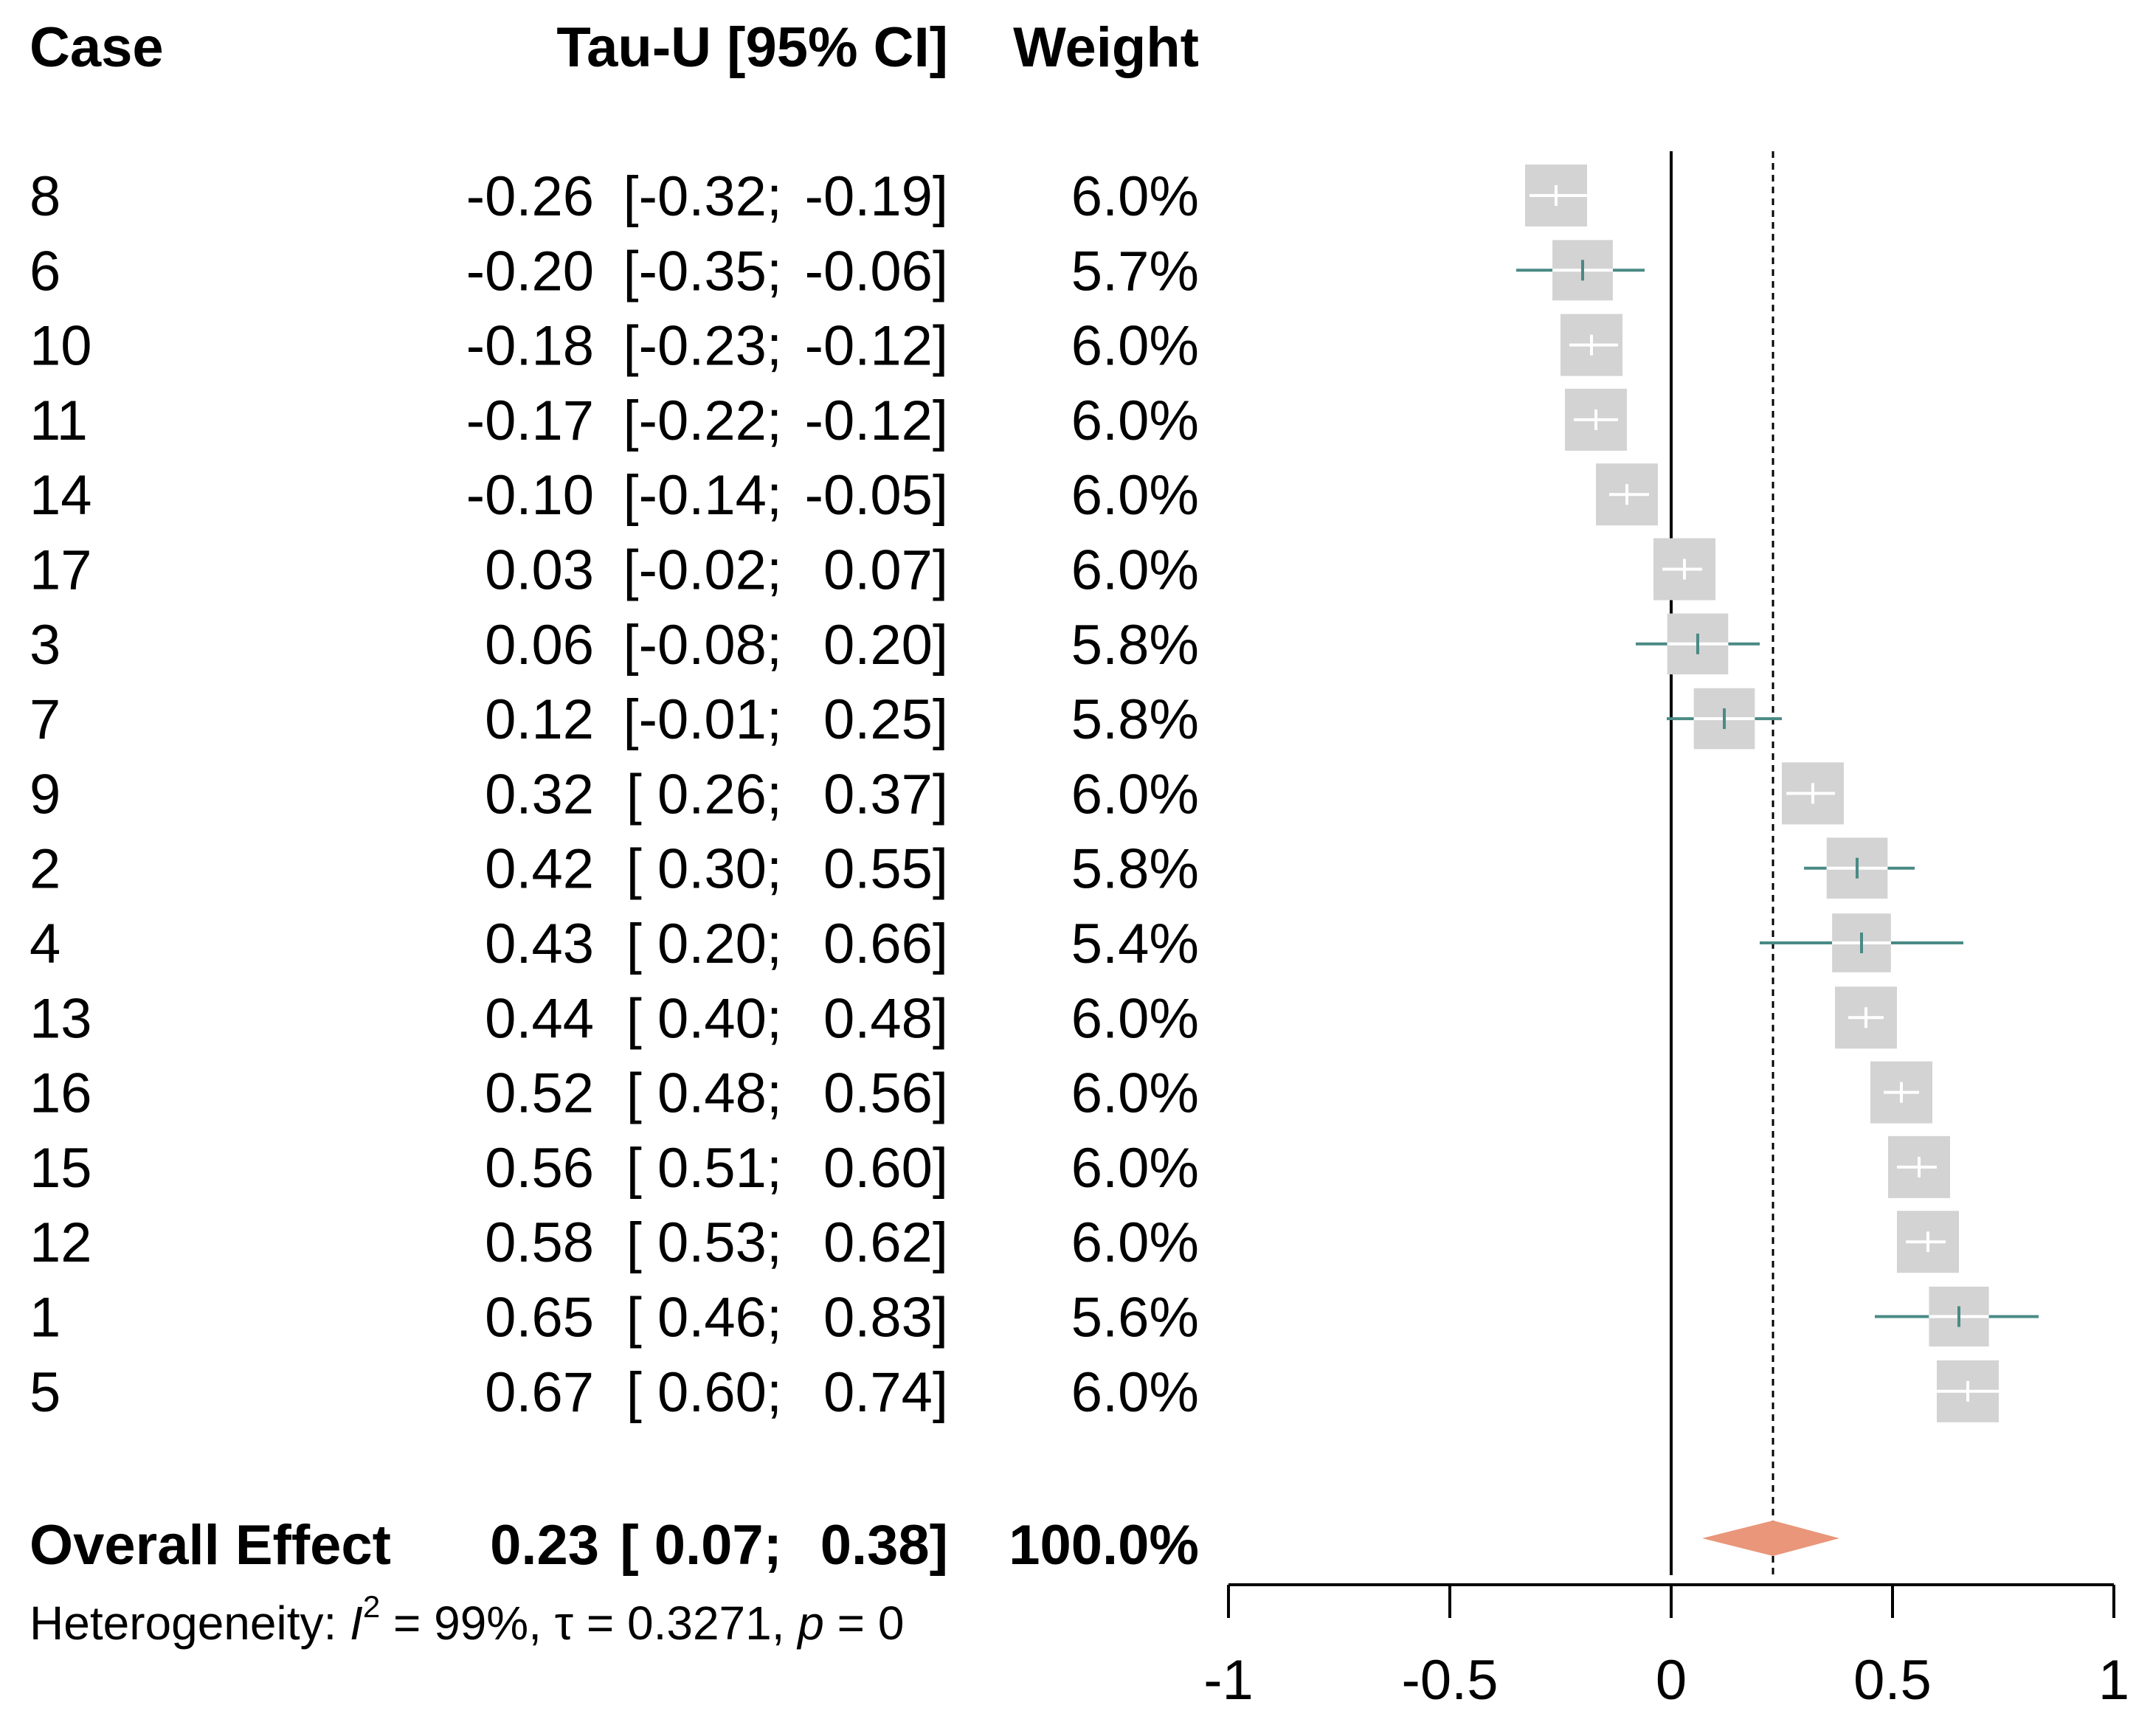 This screenshot has height=1736, width=2136. Describe the element at coordinates (704, 1093) in the screenshot. I see `row-ci-lower: [ 0.48;` at that location.